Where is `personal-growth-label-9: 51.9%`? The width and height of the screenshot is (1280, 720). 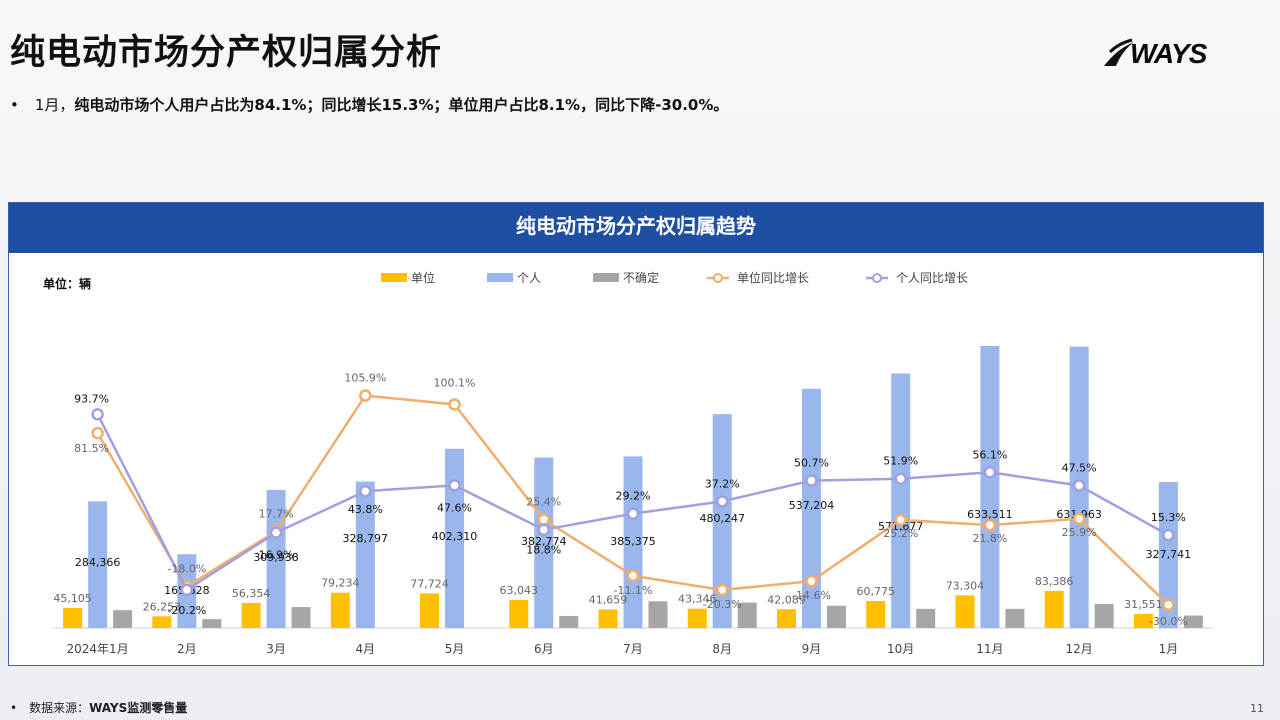
personal-growth-label-9: 51.9% is located at coordinates (900, 461).